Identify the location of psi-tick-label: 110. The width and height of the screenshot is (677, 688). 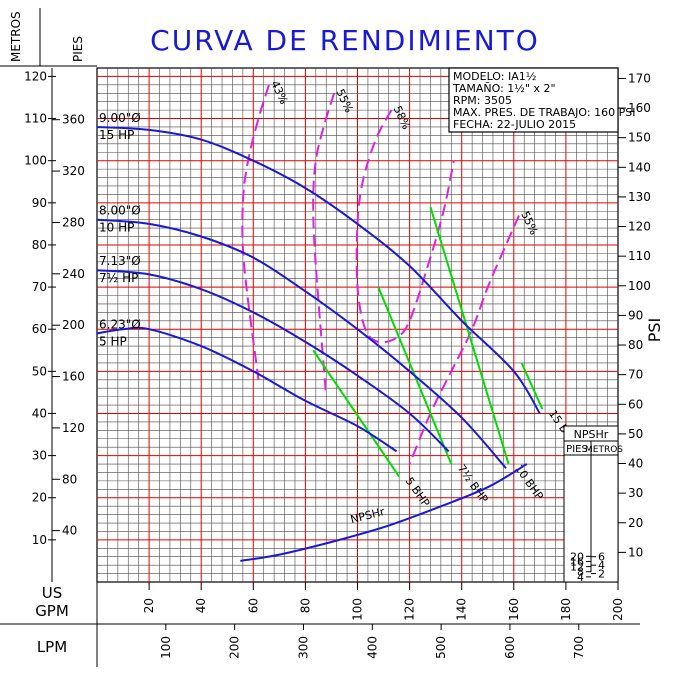
(639, 256).